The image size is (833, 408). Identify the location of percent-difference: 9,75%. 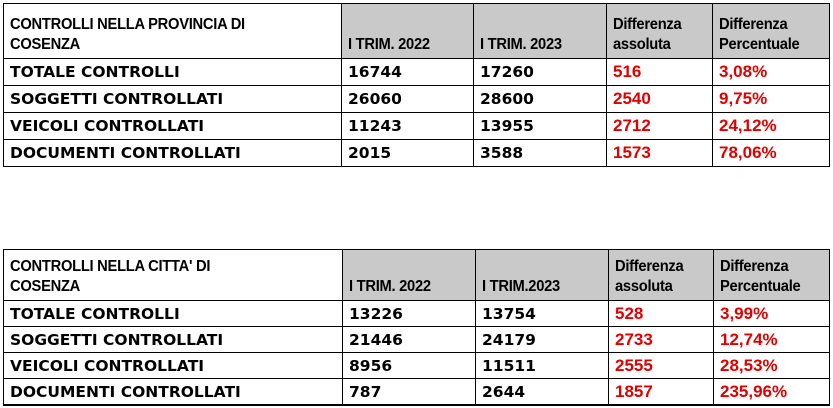
(771, 99).